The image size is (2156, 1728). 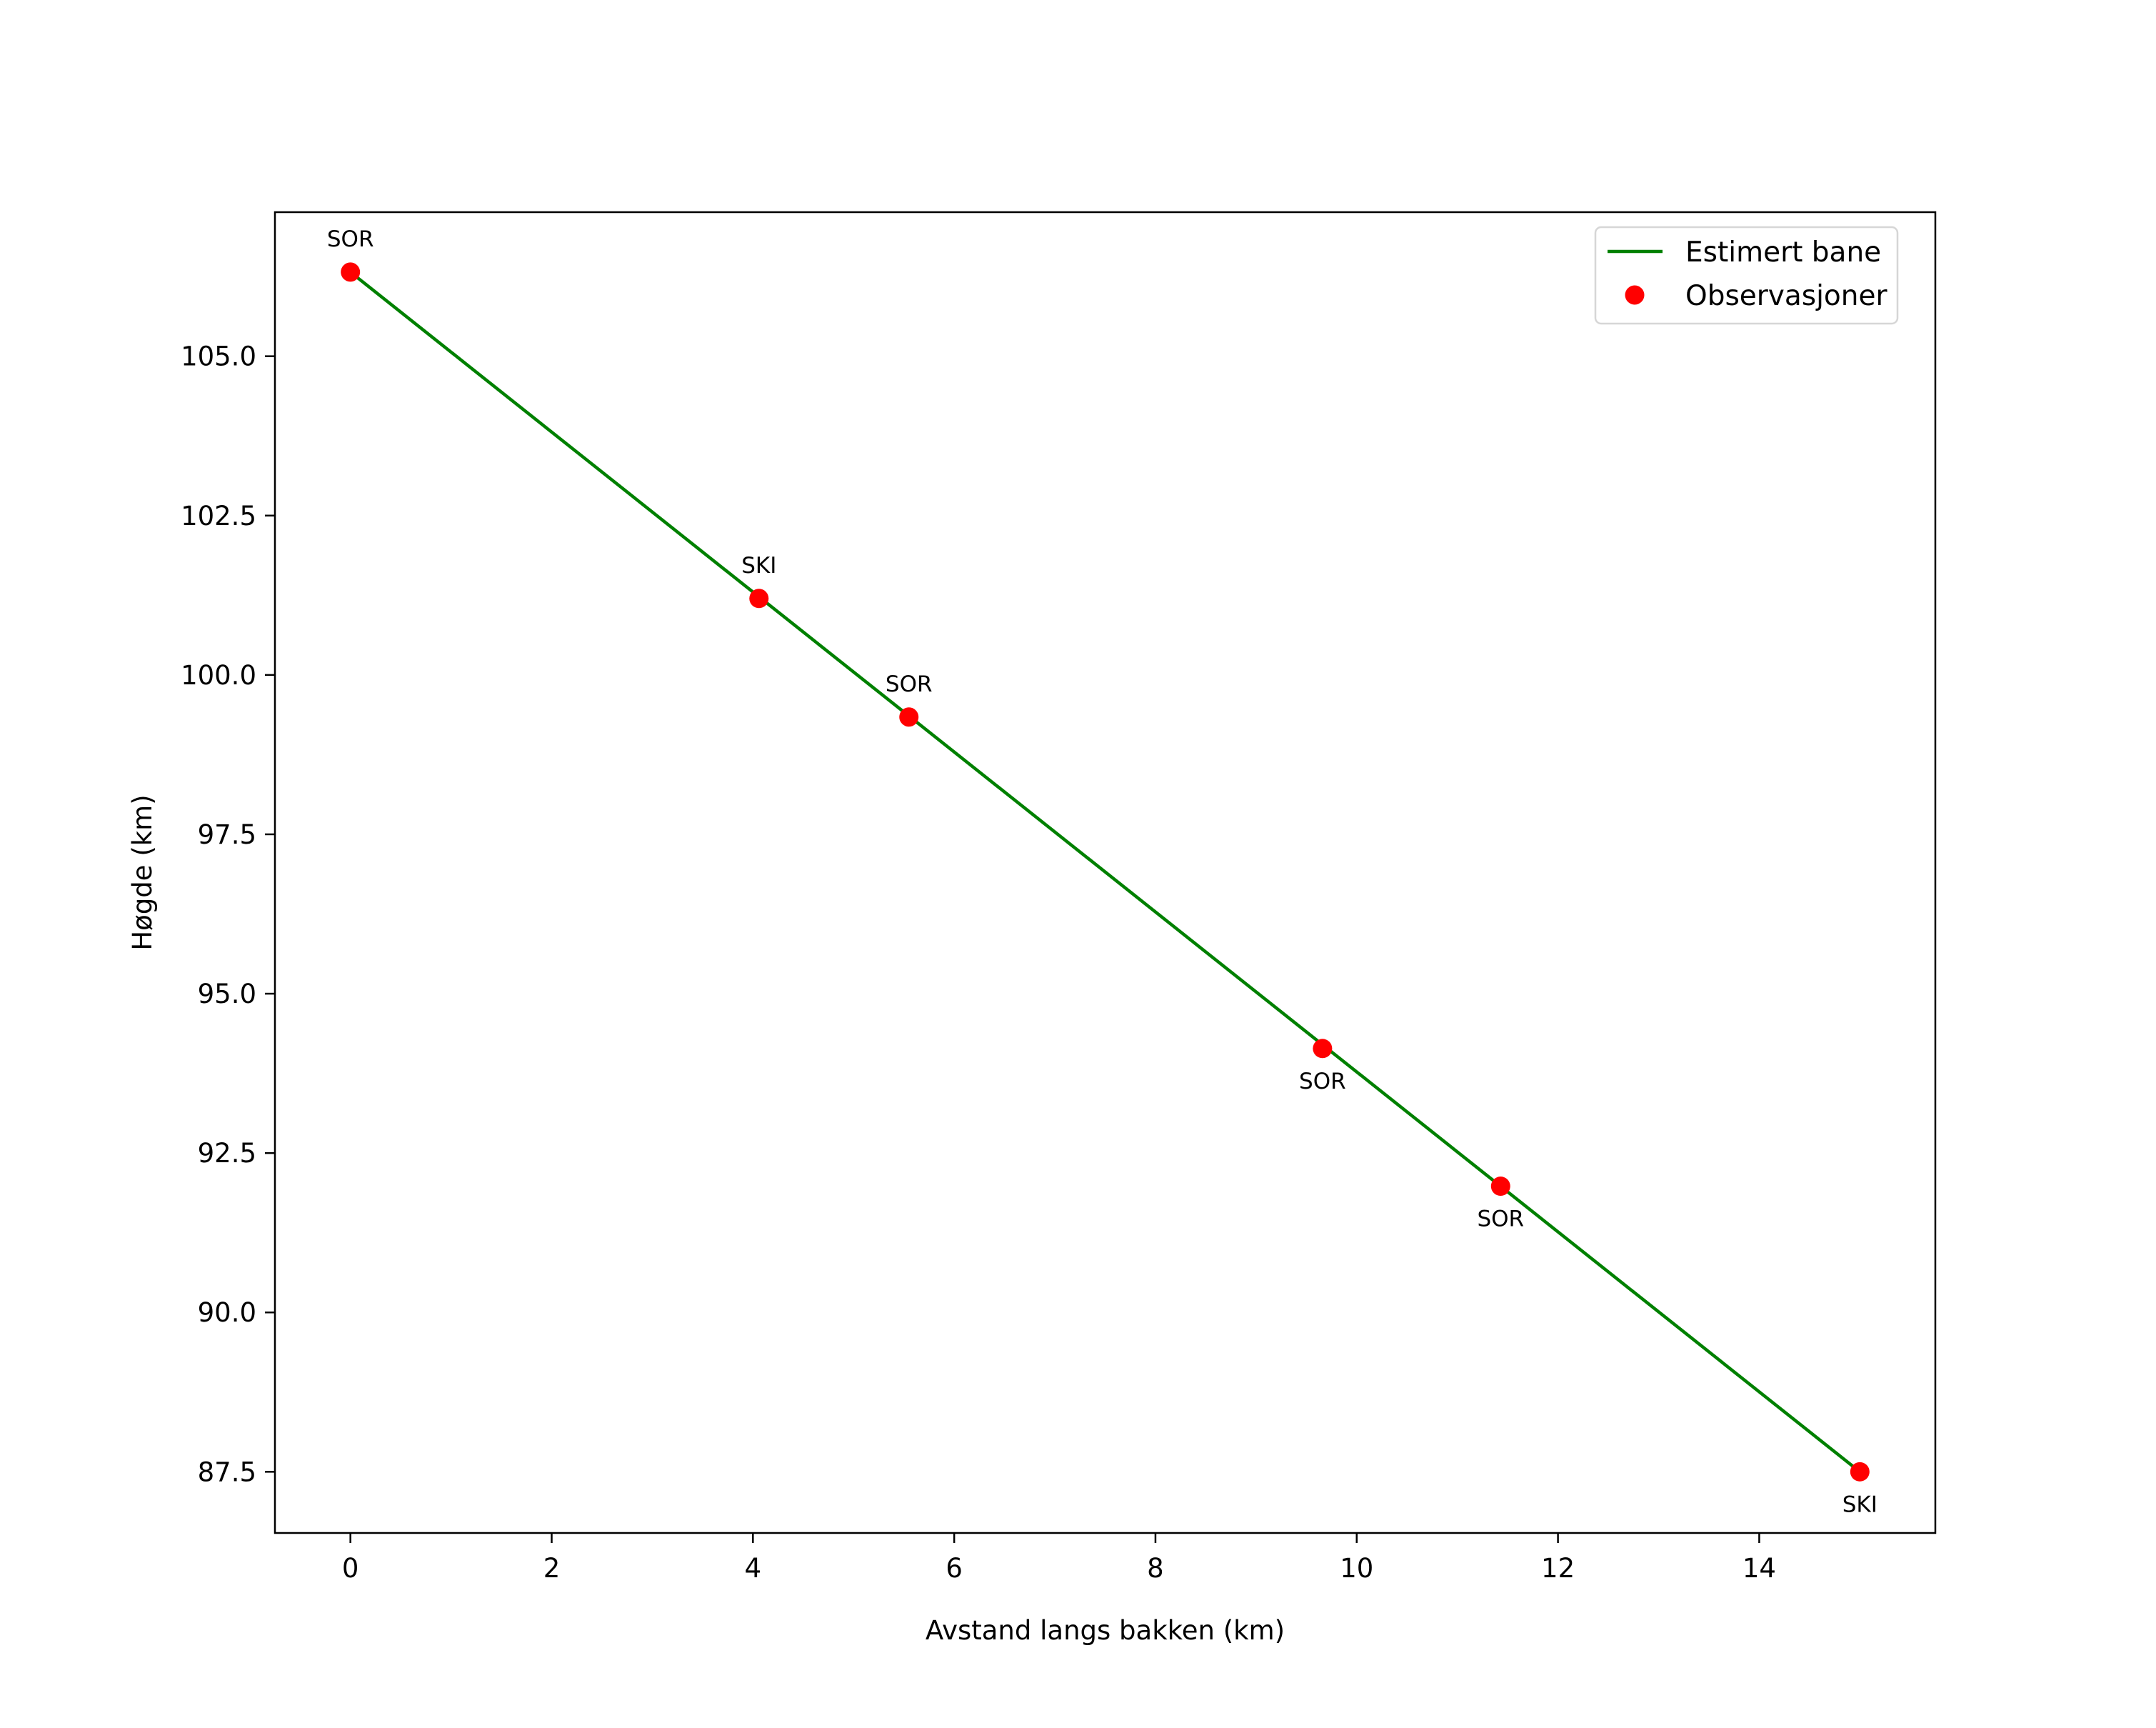 What do you see at coordinates (227, 994) in the screenshot?
I see `y-tick-label: 95.0` at bounding box center [227, 994].